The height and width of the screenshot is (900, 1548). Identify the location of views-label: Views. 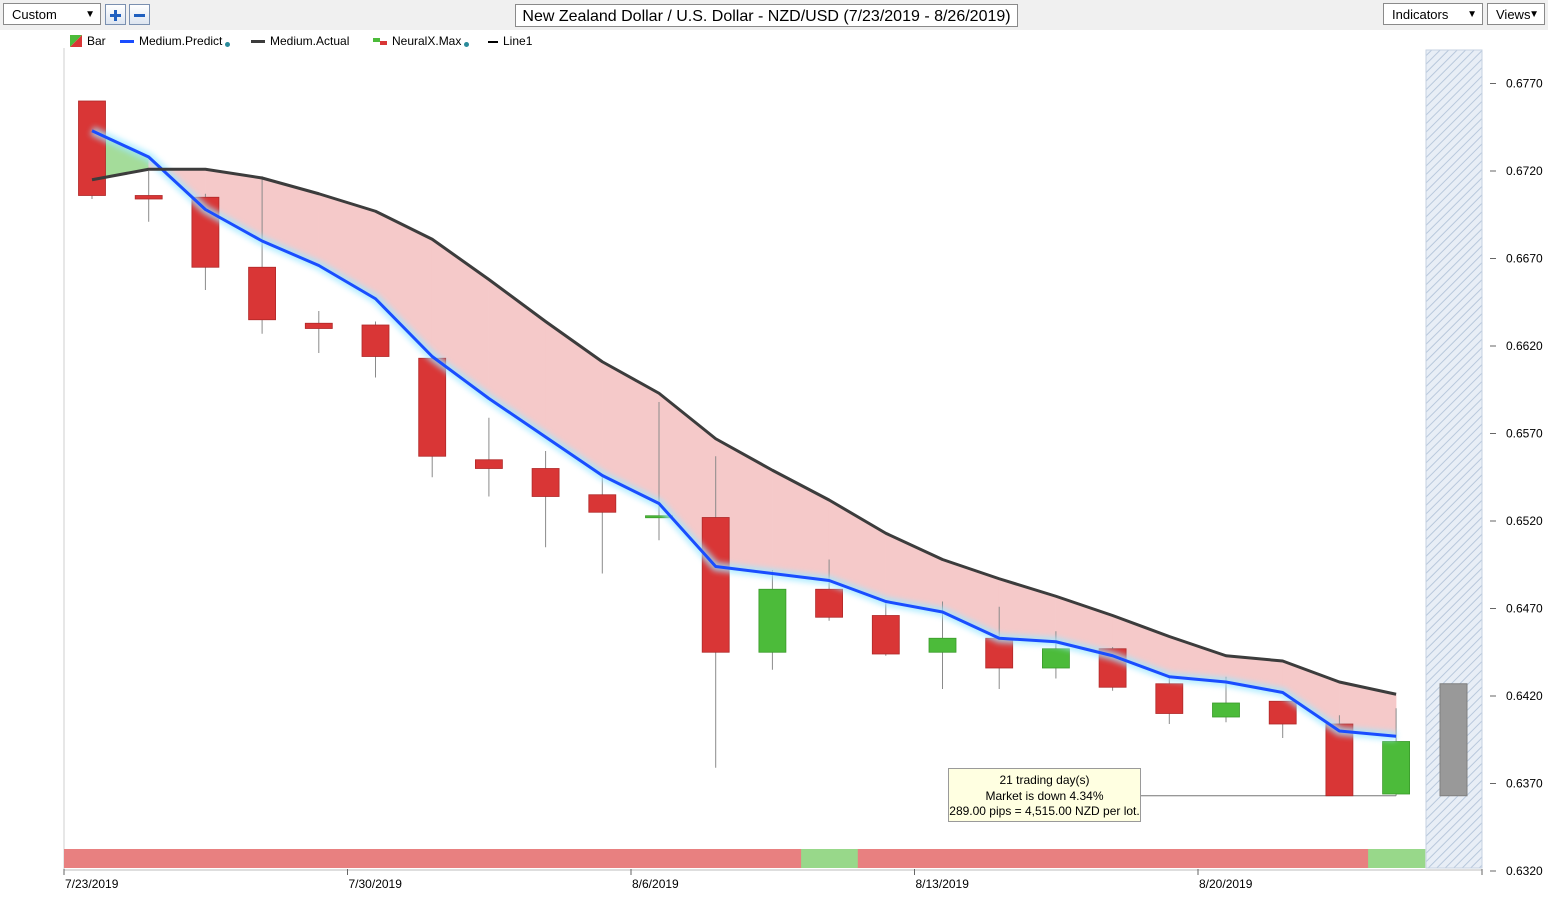
(1513, 14).